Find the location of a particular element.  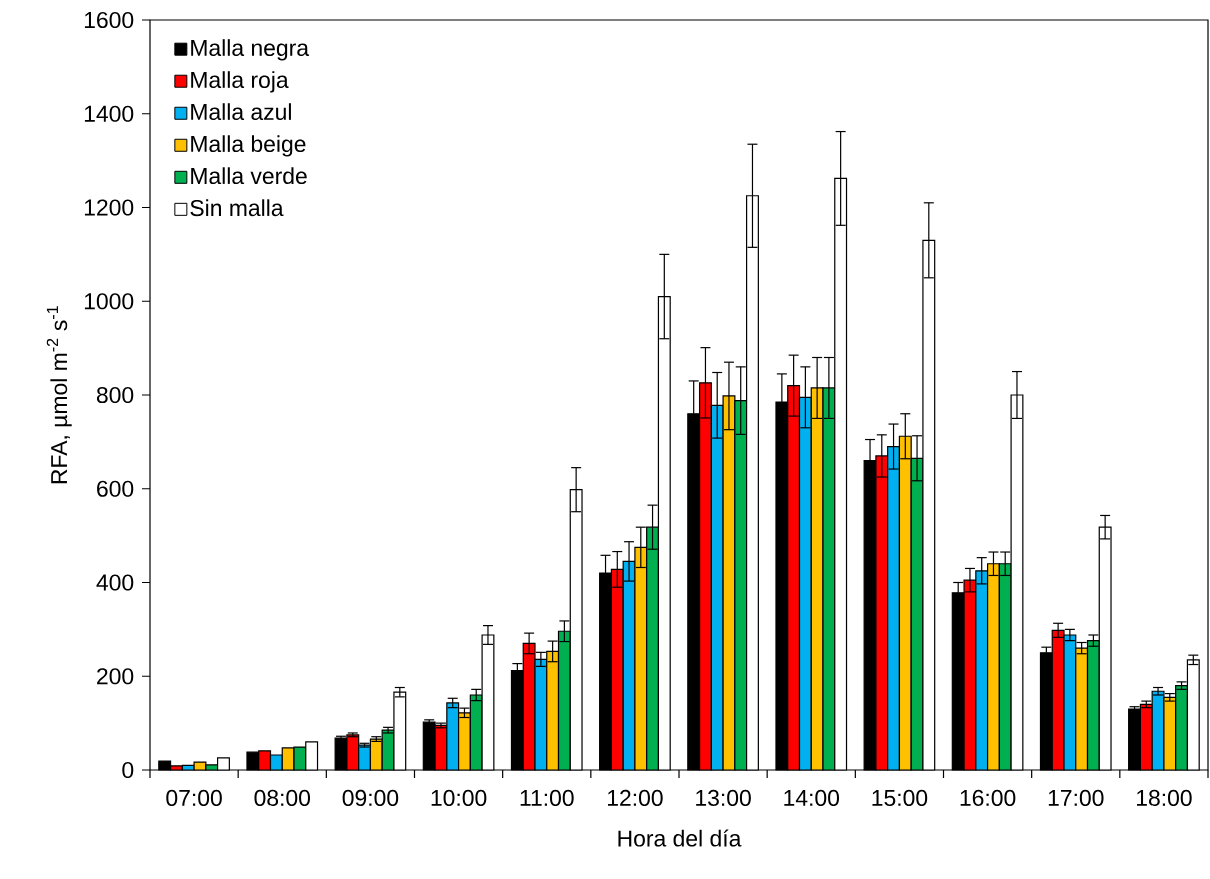

legend-label: Malla beige is located at coordinates (248, 146).